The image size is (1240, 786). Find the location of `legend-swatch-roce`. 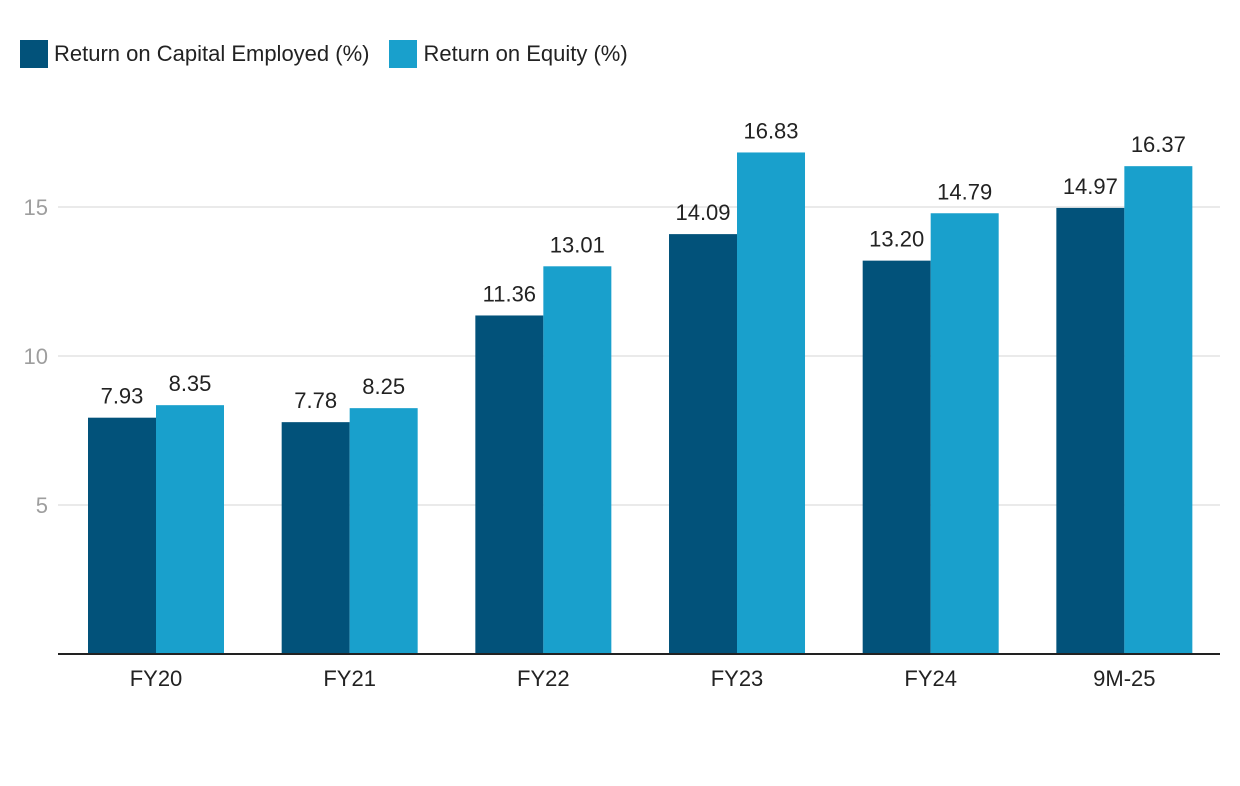

legend-swatch-roce is located at coordinates (34, 54).